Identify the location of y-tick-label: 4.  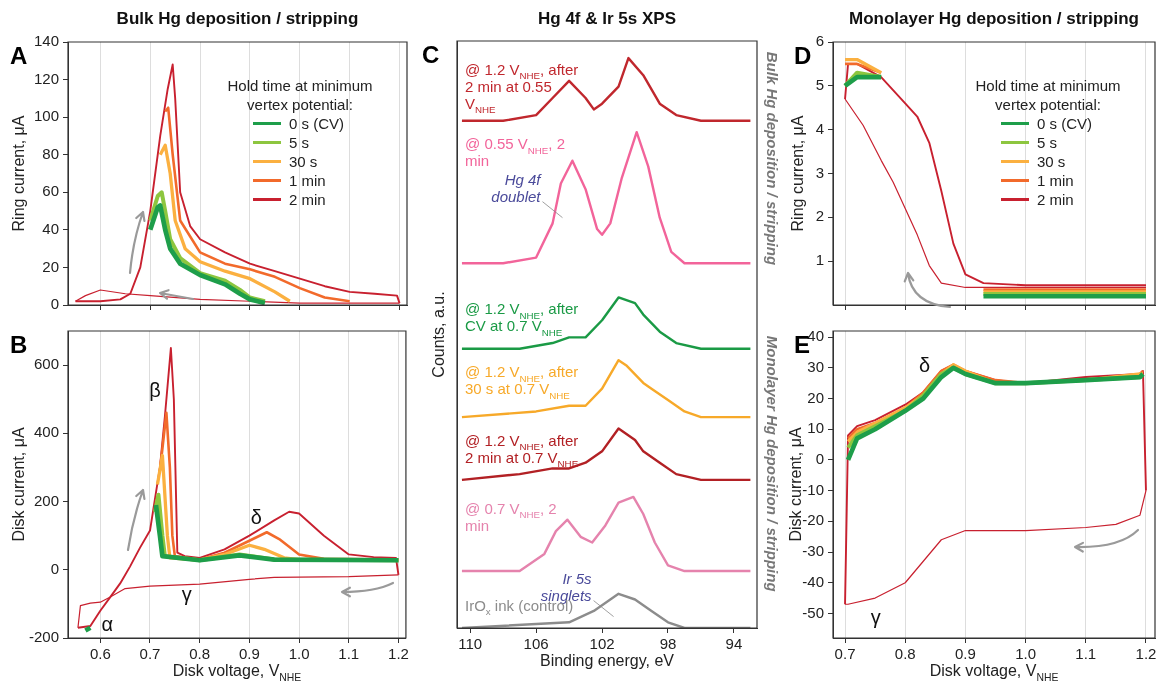
(819, 128).